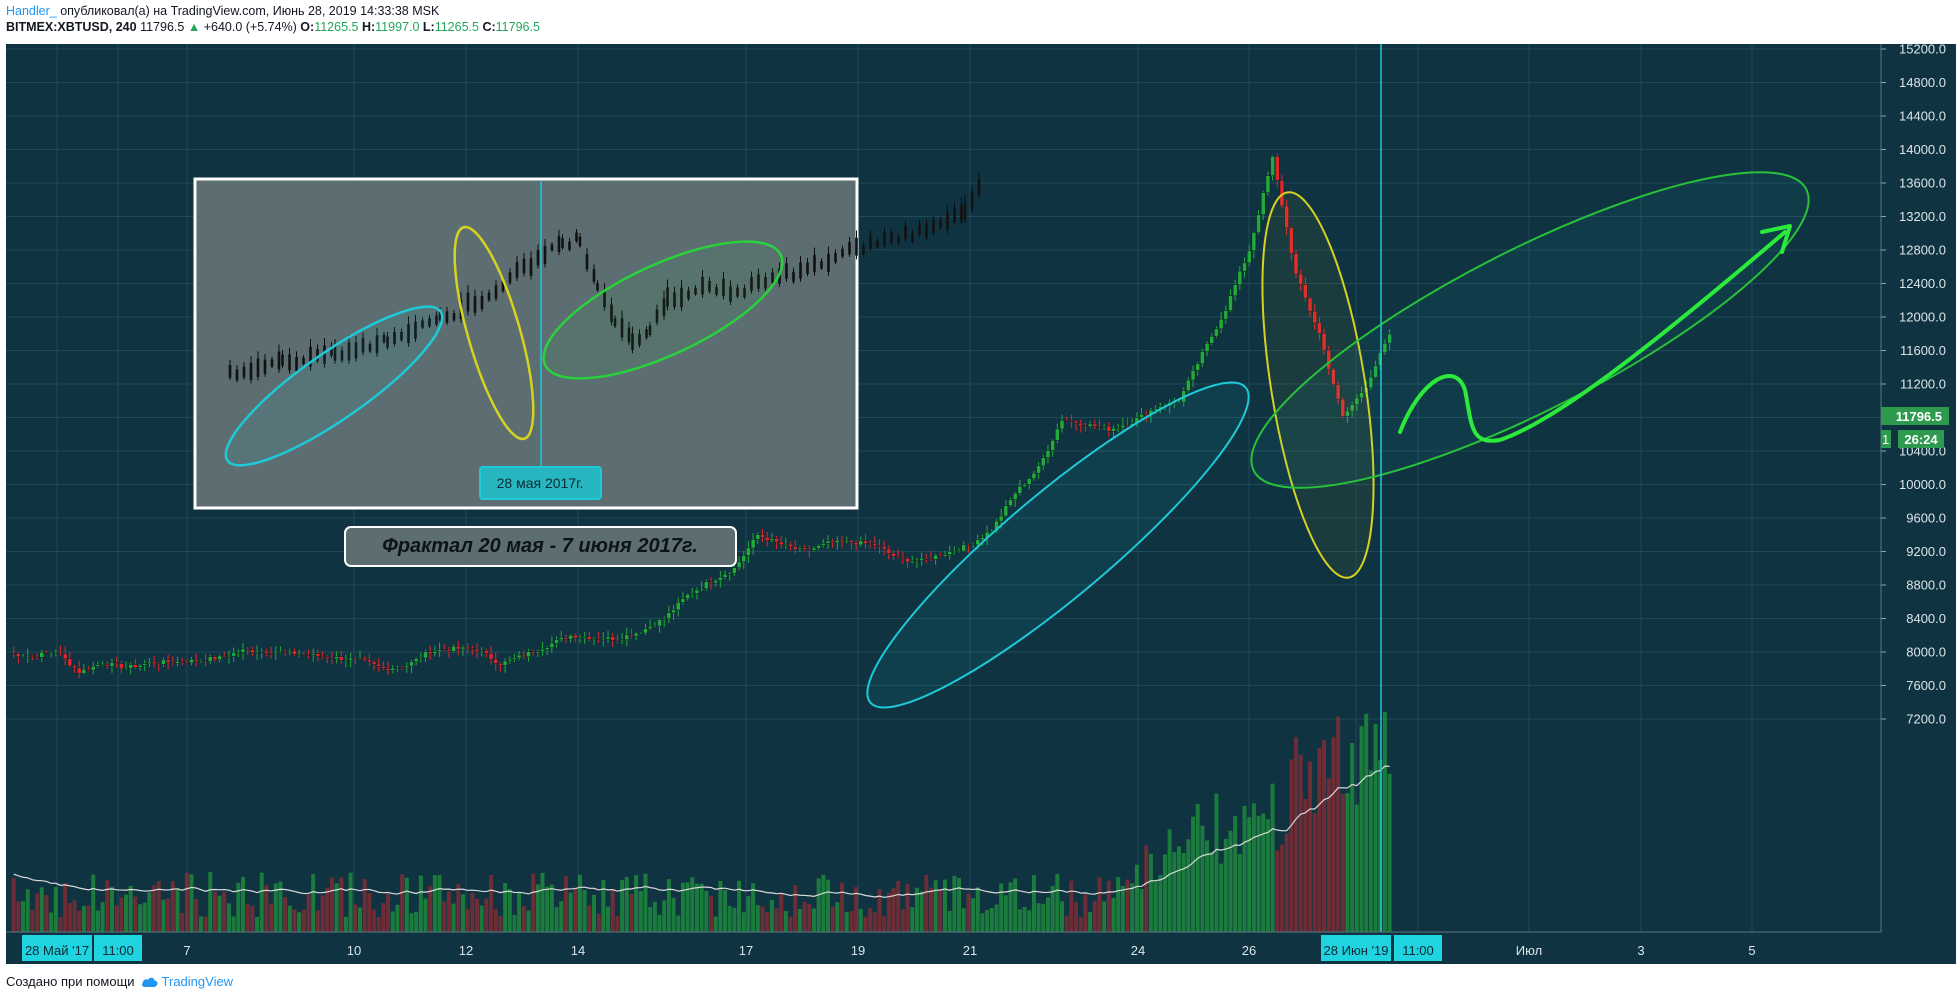  Describe the element at coordinates (1318, 385) in the screenshot. I see `yellow-ellipse` at that location.